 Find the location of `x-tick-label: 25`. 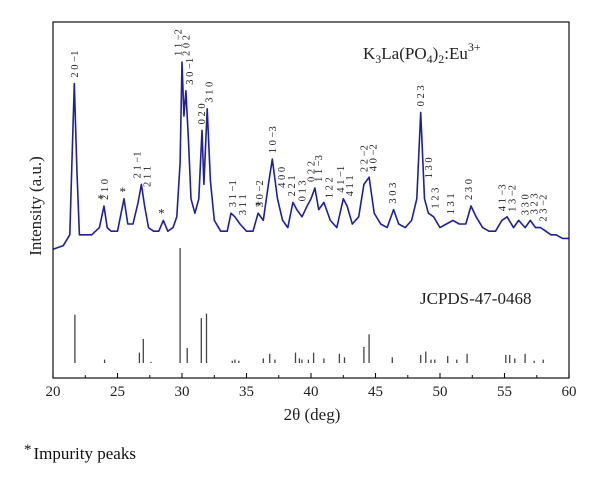

x-tick-label: 25 is located at coordinates (117, 392).